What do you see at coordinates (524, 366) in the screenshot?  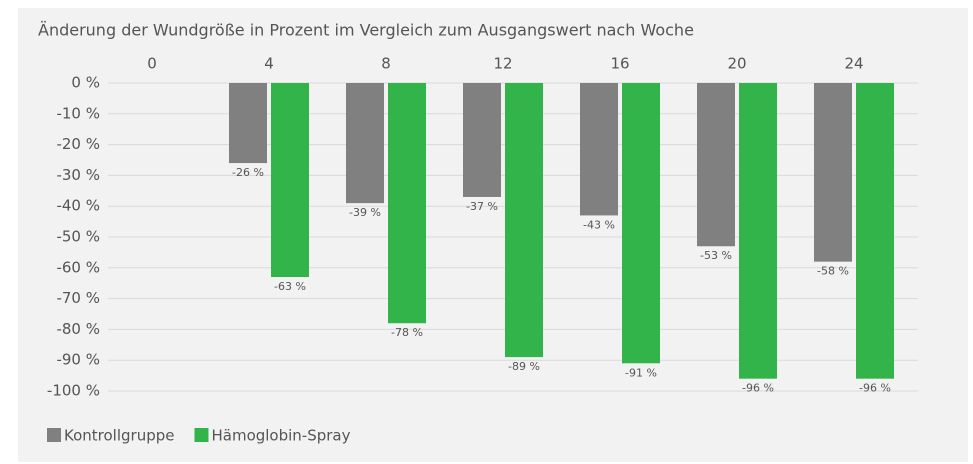 I see `data-label: -89 %` at bounding box center [524, 366].